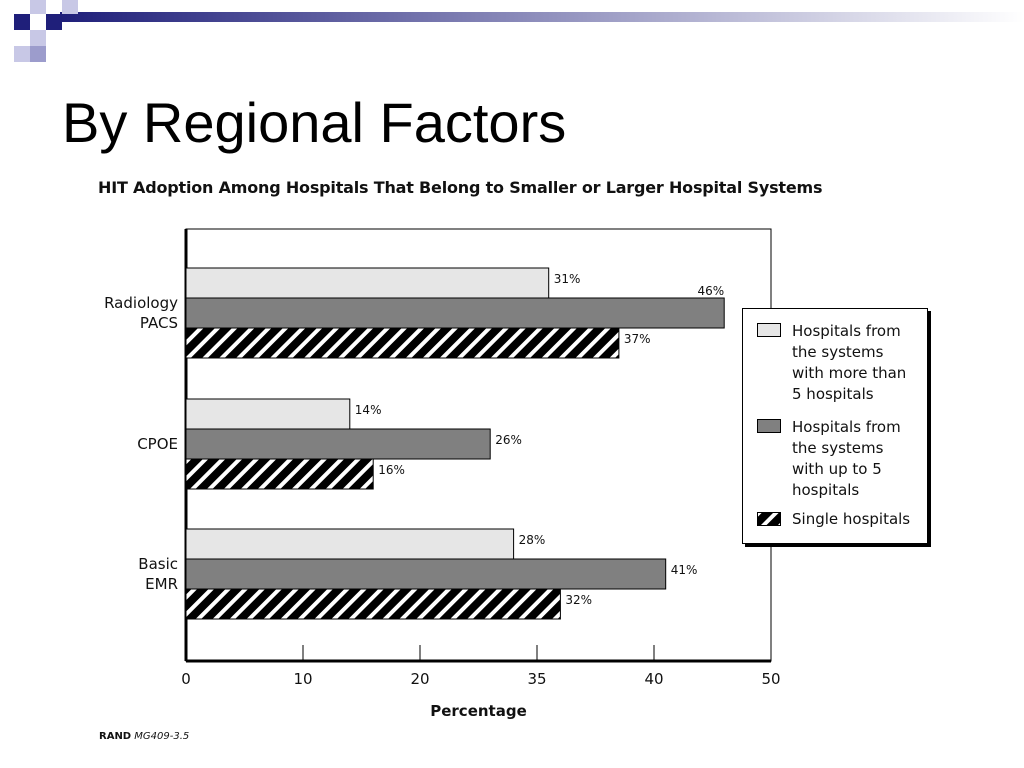 The image size is (1024, 768). I want to click on x-tick-label: 40, so click(653, 679).